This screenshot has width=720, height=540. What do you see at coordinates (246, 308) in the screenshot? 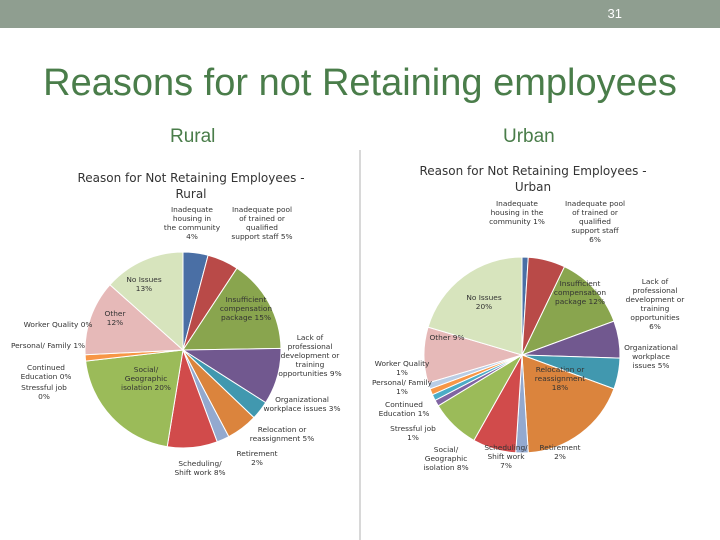
I see `rural-label-insufficient-compensation-package: Insufficient compensation package 15%` at bounding box center [246, 308].